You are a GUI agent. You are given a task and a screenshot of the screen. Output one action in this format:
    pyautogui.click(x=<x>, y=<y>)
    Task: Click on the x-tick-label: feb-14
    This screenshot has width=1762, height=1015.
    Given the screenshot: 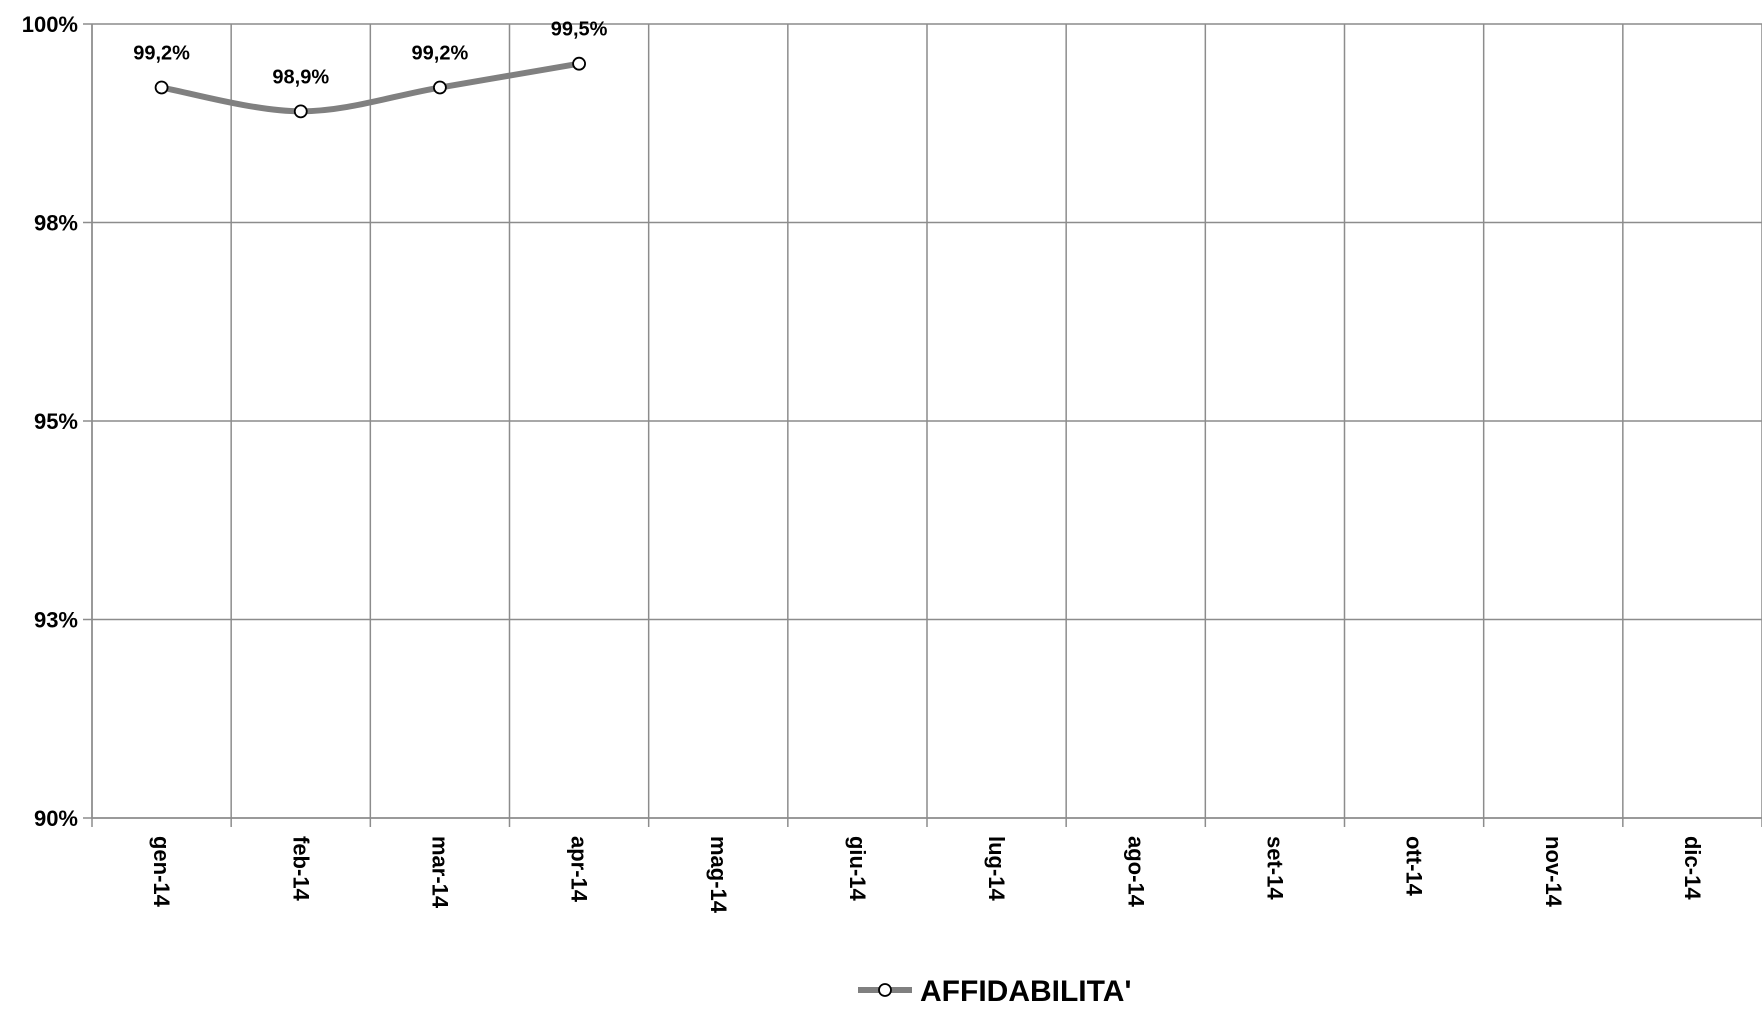 What is the action you would take?
    pyautogui.click(x=300, y=869)
    